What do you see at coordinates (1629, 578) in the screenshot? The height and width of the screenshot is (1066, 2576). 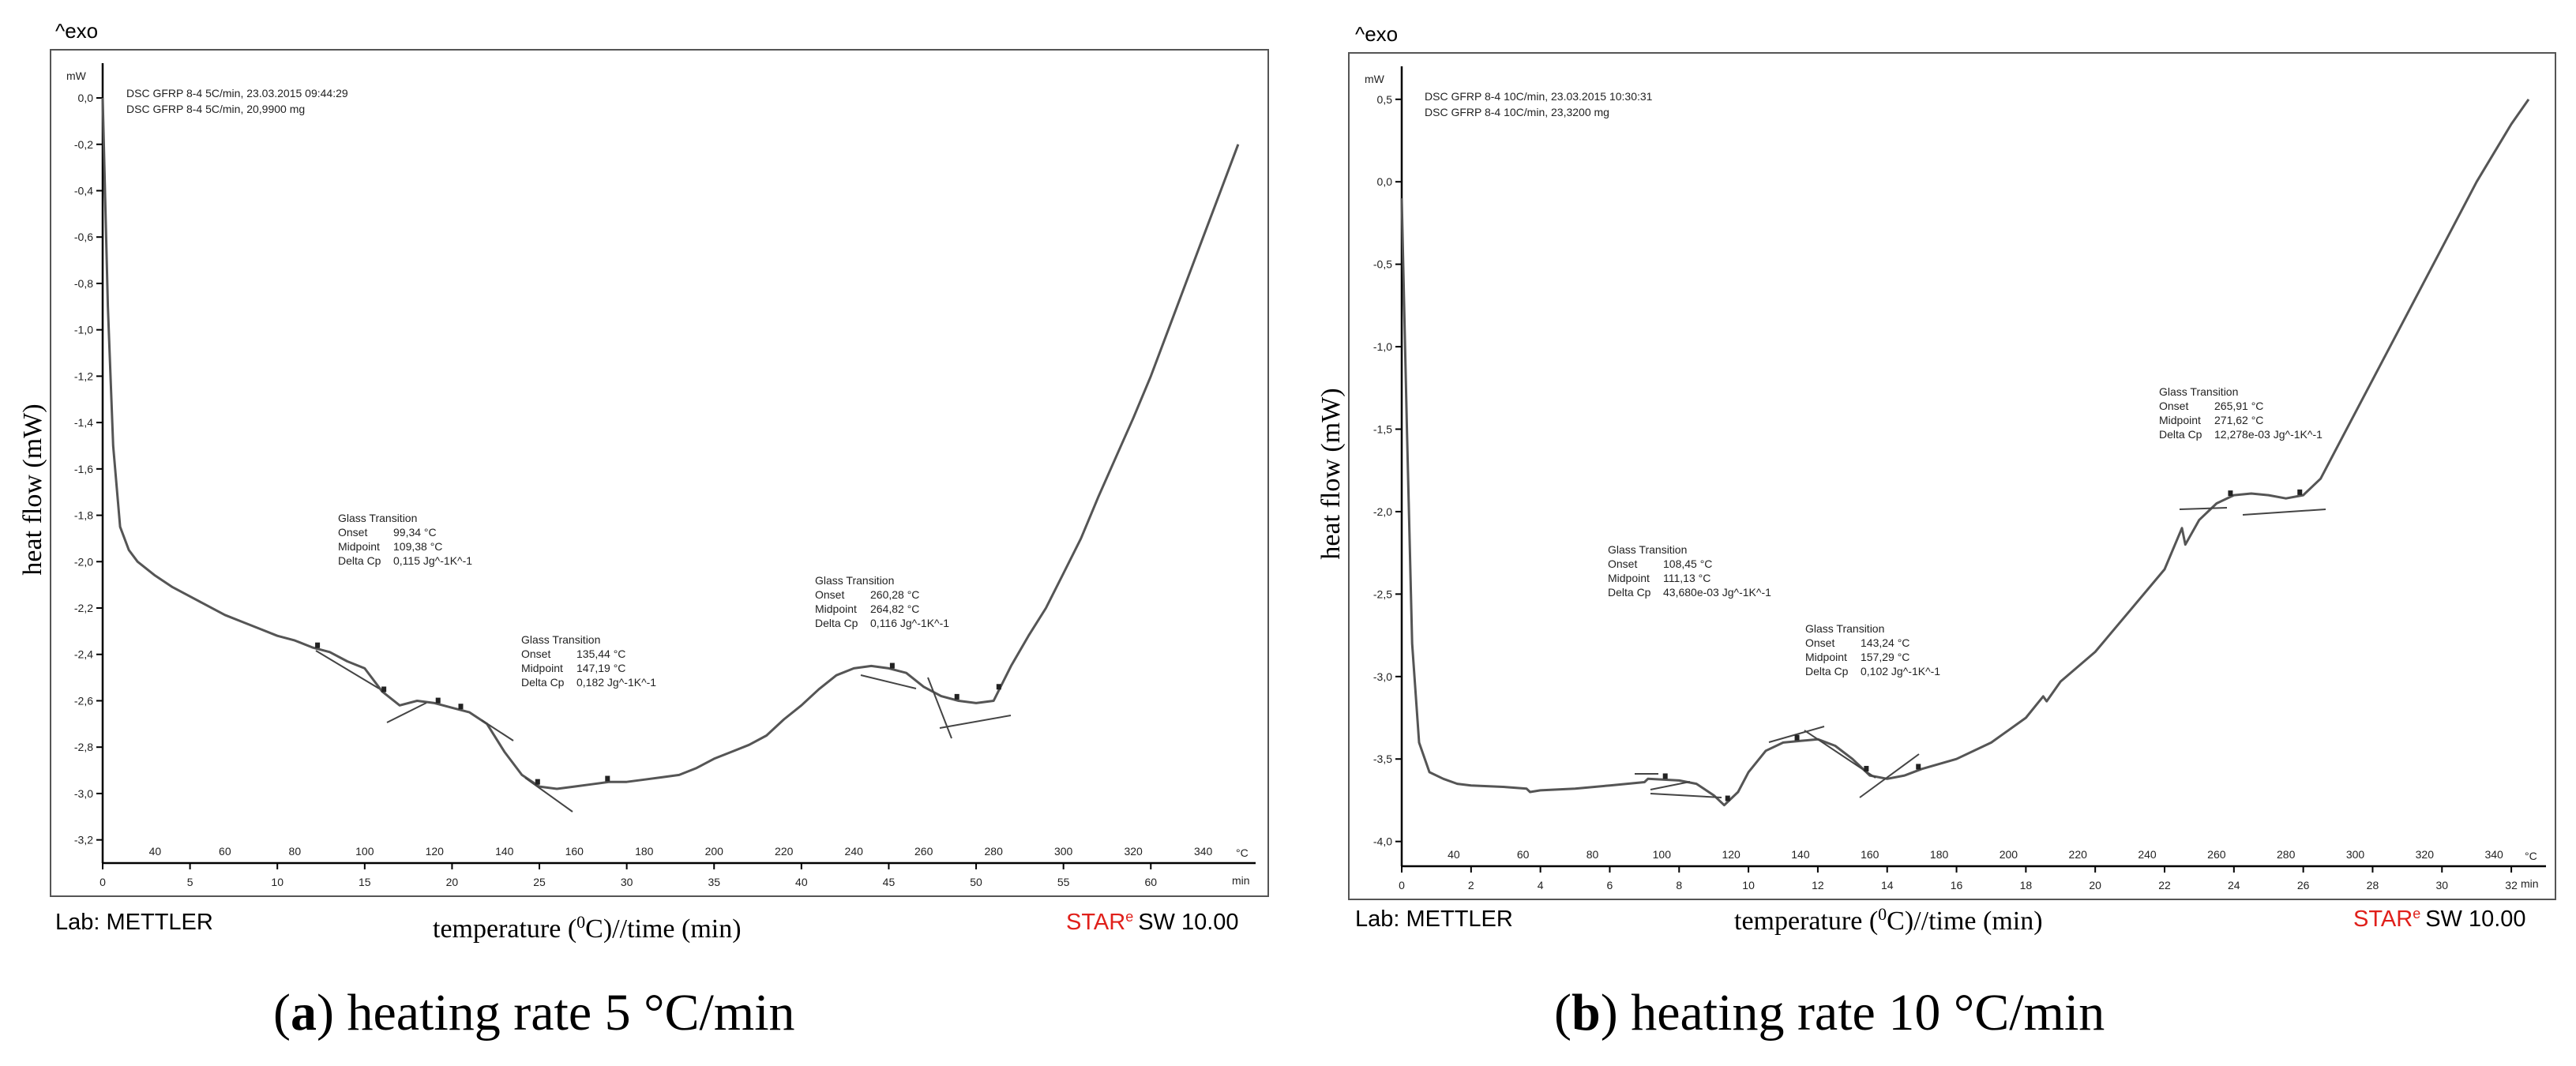 I see `midpoint-label: Midpoint` at bounding box center [1629, 578].